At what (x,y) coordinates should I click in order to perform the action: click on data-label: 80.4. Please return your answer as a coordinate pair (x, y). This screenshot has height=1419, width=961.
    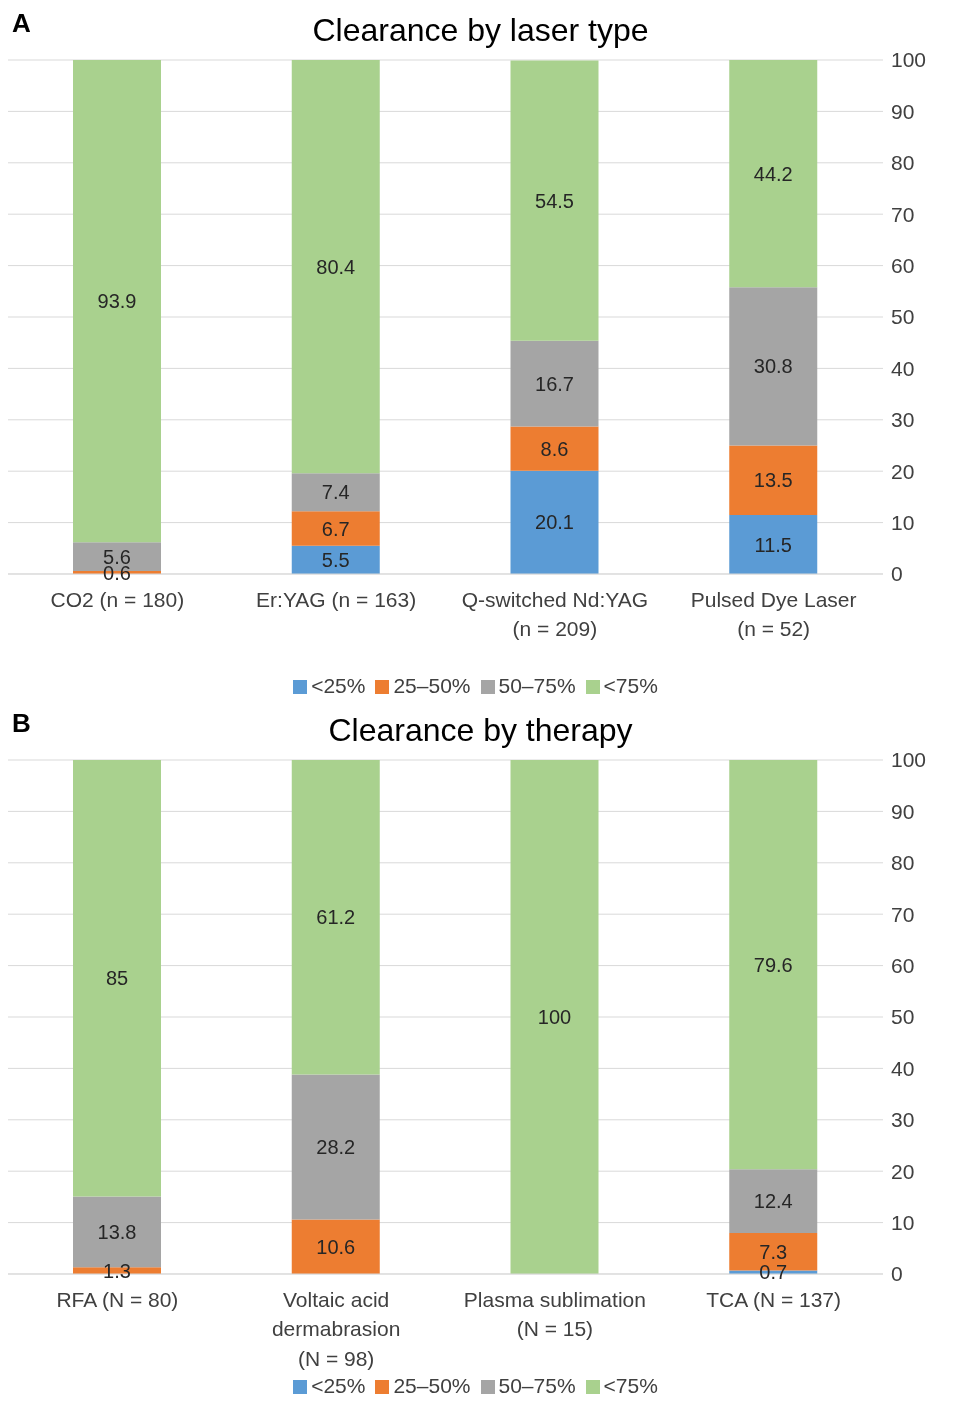
    Looking at the image, I should click on (336, 266).